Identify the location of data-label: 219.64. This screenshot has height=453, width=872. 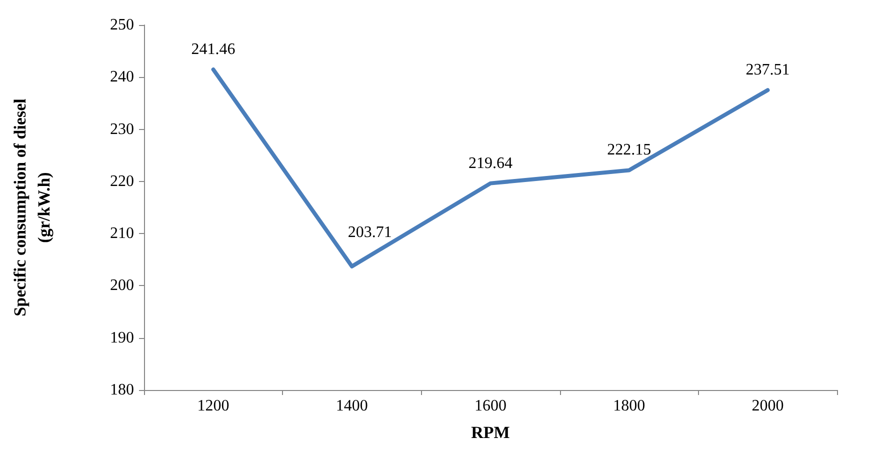
(490, 163).